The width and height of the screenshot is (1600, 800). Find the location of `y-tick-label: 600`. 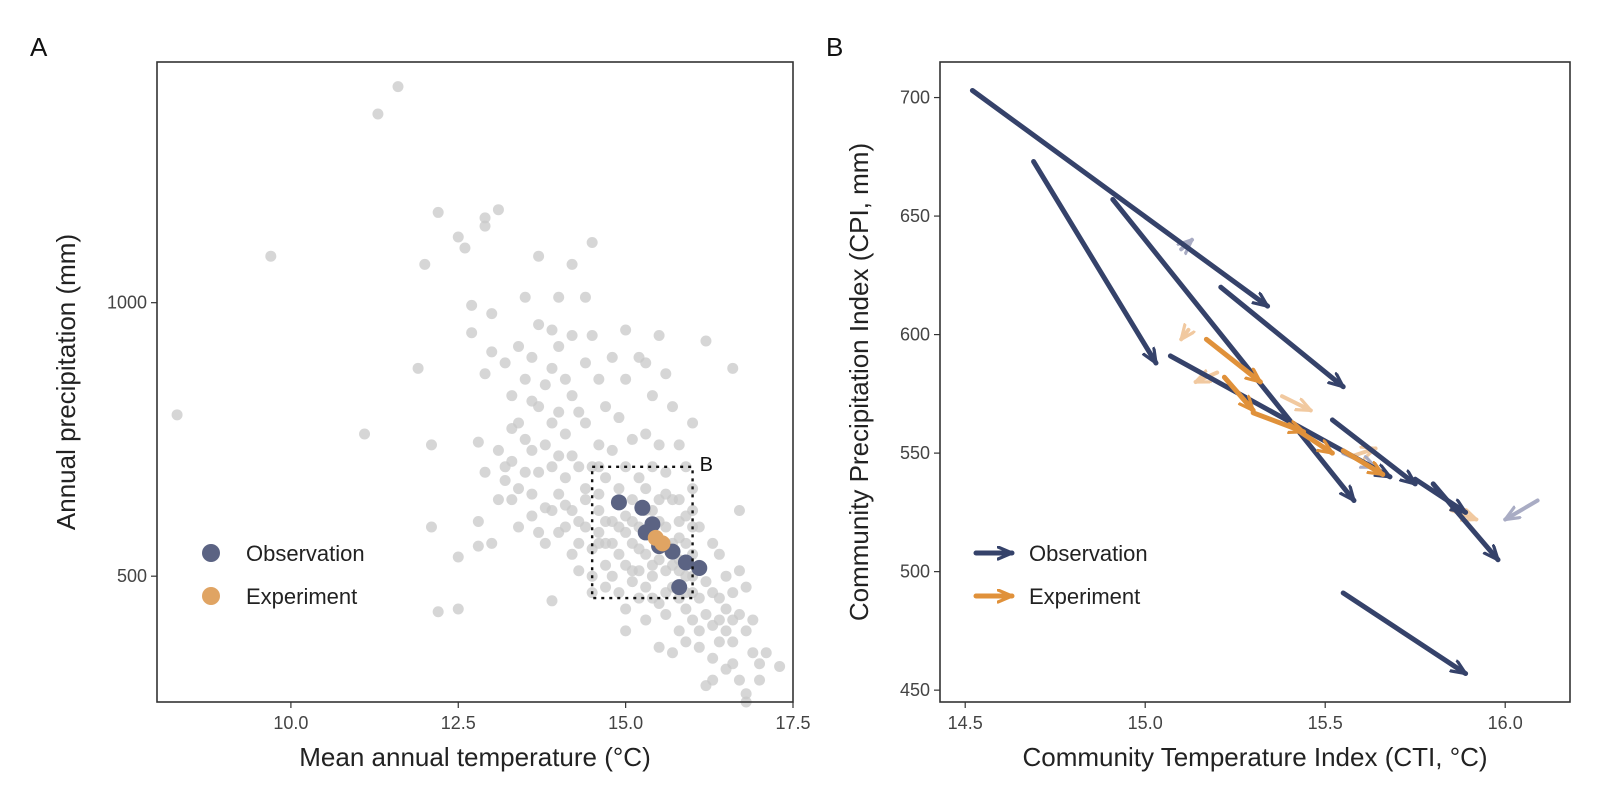

y-tick-label: 600 is located at coordinates (915, 335).